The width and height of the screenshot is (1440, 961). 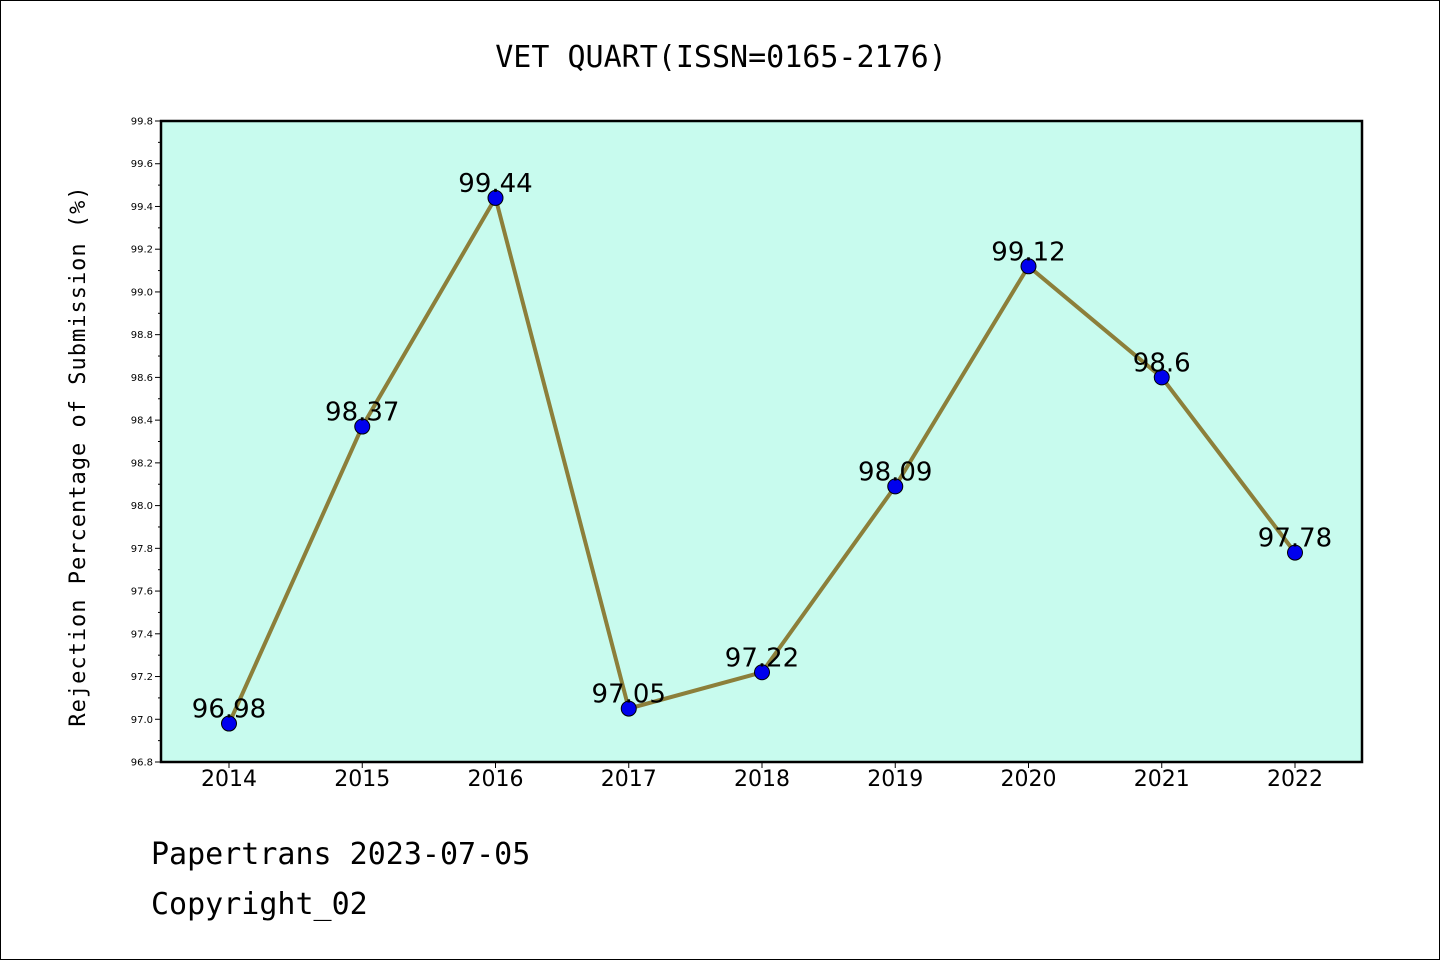 What do you see at coordinates (1162, 363) in the screenshot?
I see `data-label: 98.6` at bounding box center [1162, 363].